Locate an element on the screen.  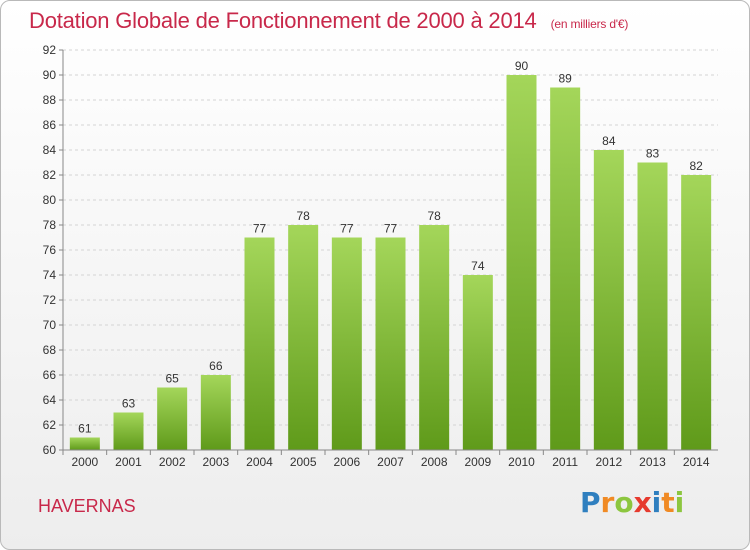
bar-2006 is located at coordinates (346, 343).